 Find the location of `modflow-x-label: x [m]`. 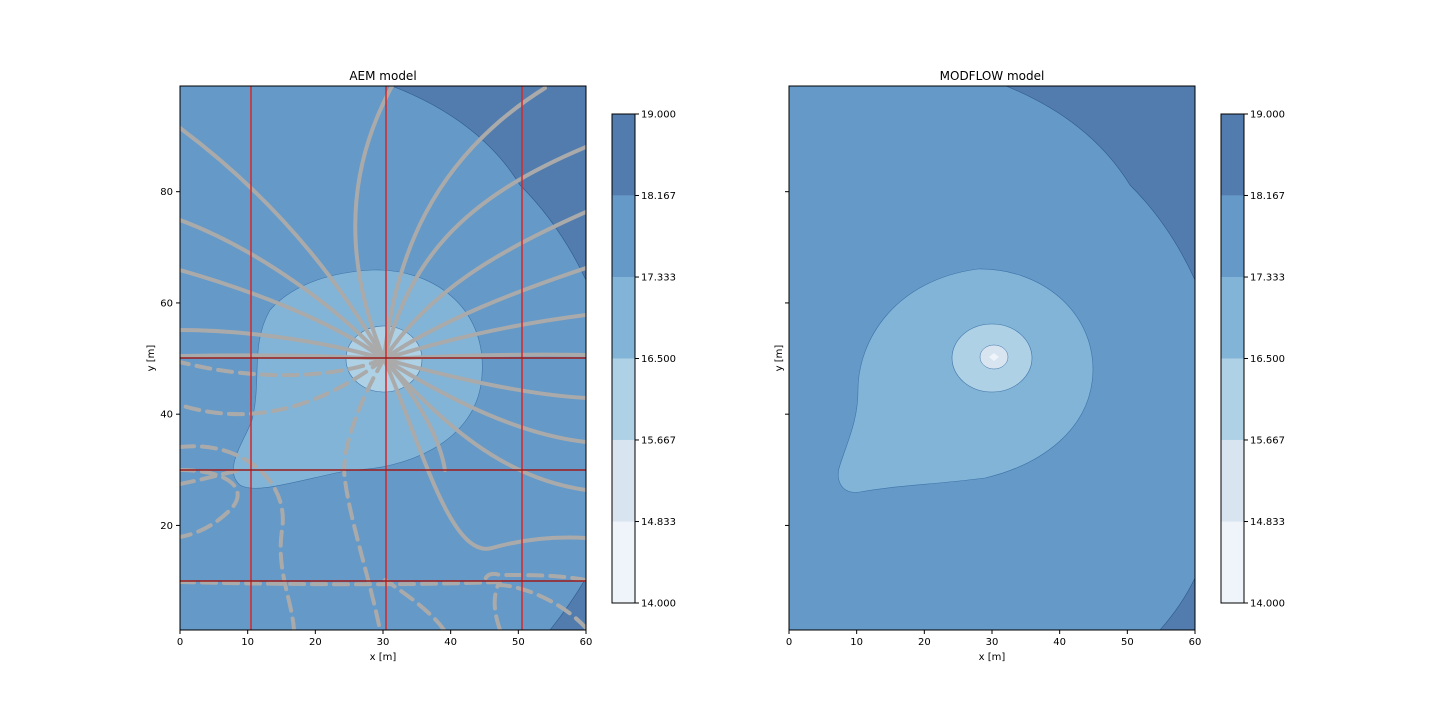

modflow-x-label: x [m] is located at coordinates (992, 657).